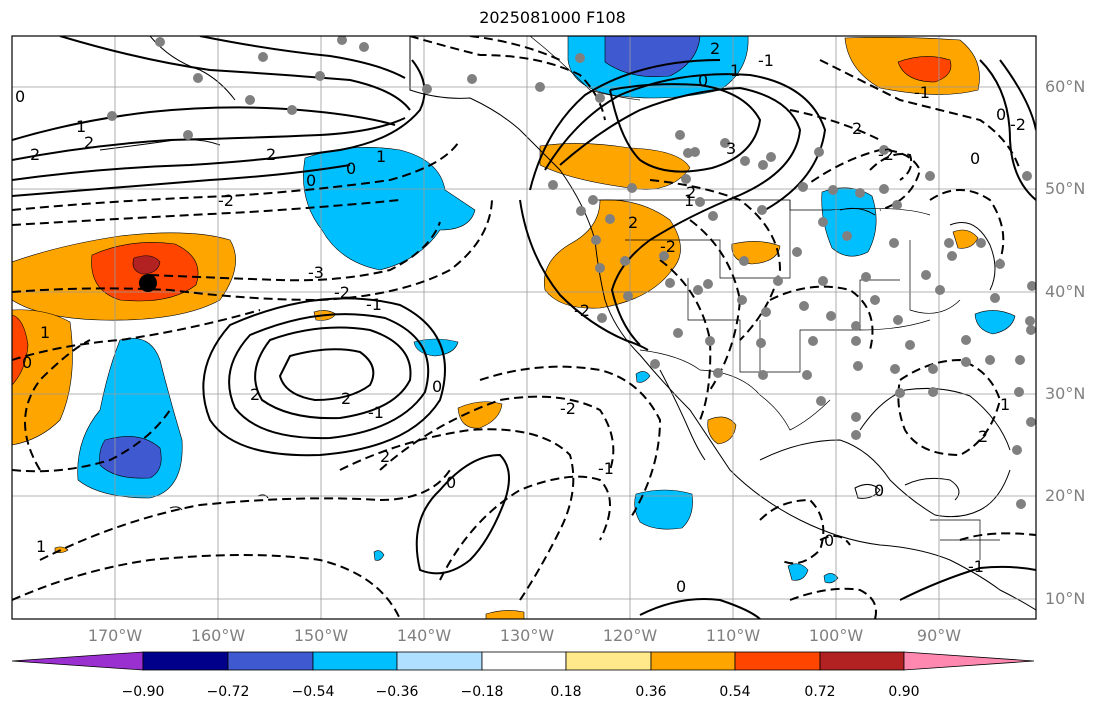  I want to click on contour-label: 3, so click(731, 148).